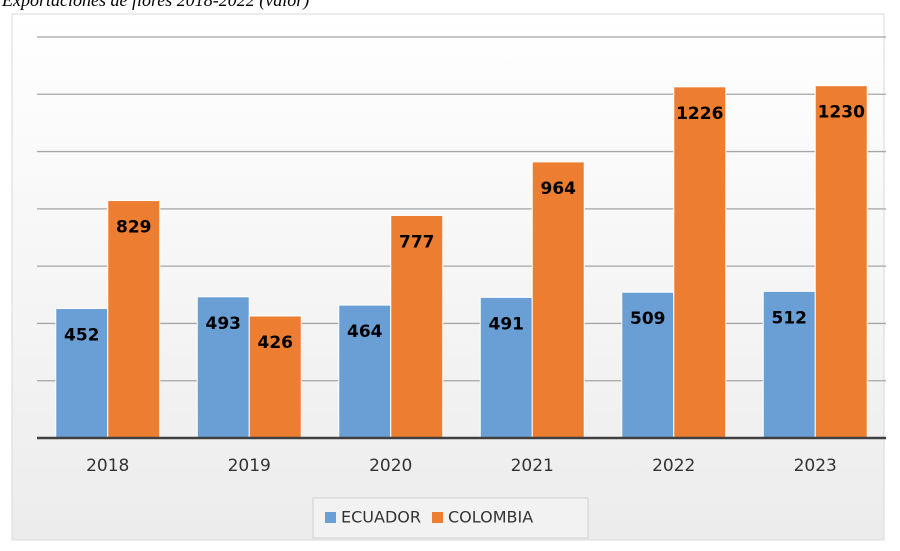  What do you see at coordinates (390, 466) in the screenshot?
I see `x-tick-label: 2020` at bounding box center [390, 466].